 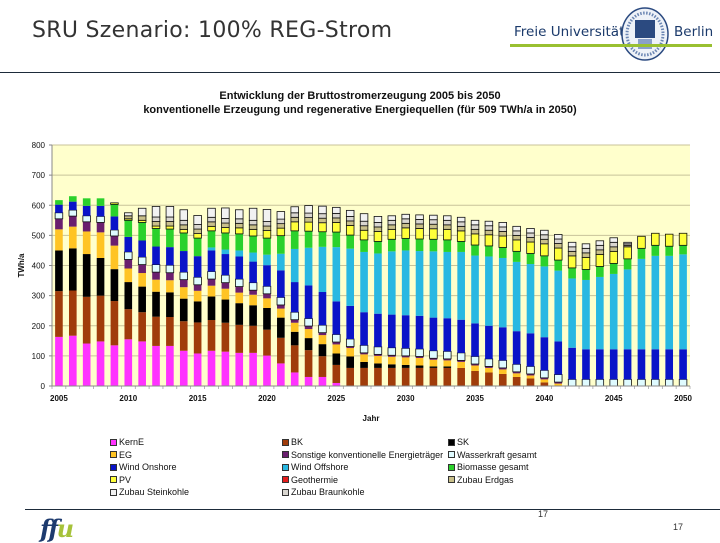 What do you see at coordinates (211, 275) in the screenshot?
I see `bar-segment-wasserkraft-gesamt-2016` at bounding box center [211, 275].